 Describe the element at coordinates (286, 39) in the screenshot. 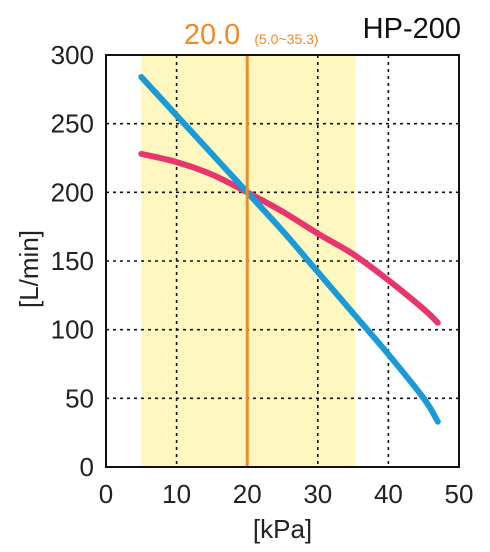

I see `marker-range: (5.0~35.3)` at that location.